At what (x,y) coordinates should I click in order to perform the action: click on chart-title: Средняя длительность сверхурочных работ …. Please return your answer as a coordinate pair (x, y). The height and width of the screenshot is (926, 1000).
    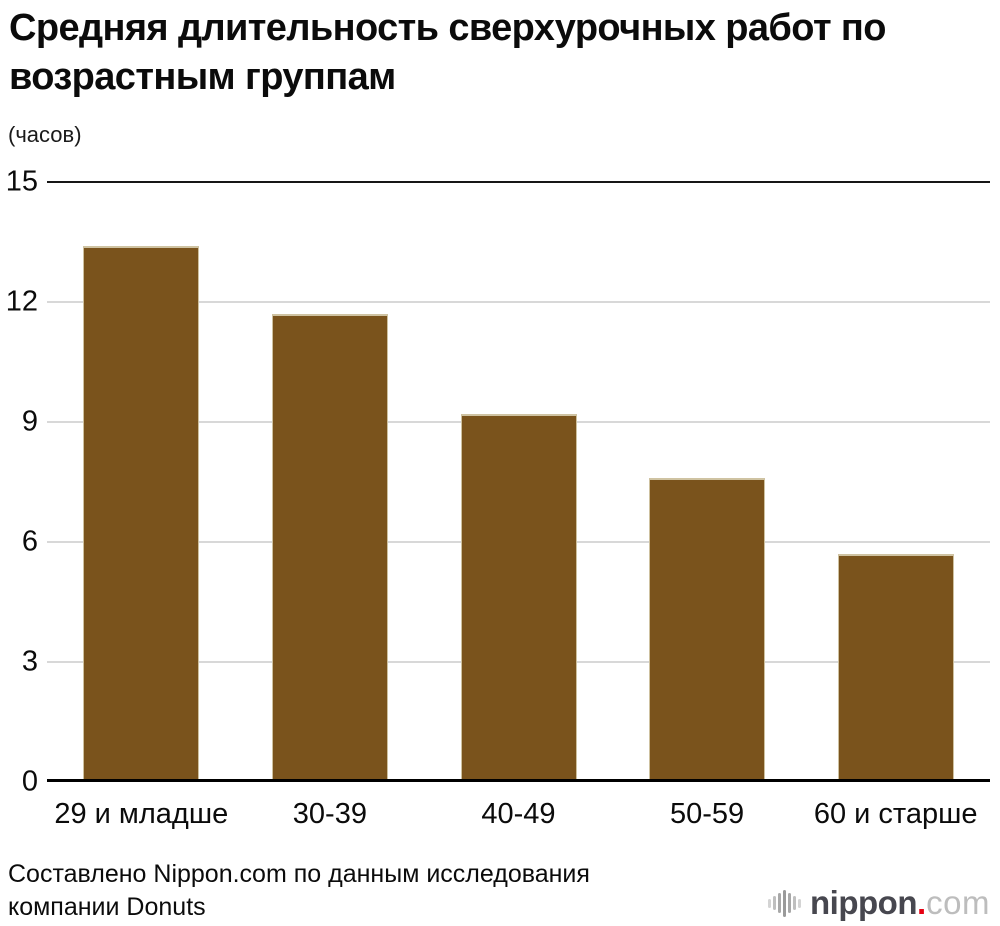
    Looking at the image, I should click on (447, 53).